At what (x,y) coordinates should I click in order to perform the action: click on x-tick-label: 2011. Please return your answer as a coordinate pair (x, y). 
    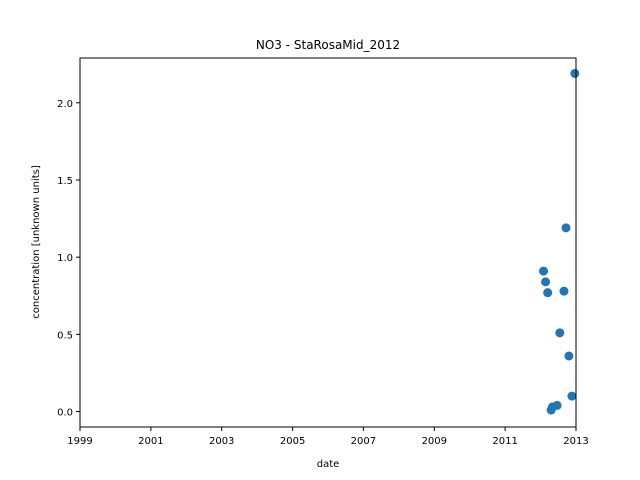
    Looking at the image, I should click on (504, 441).